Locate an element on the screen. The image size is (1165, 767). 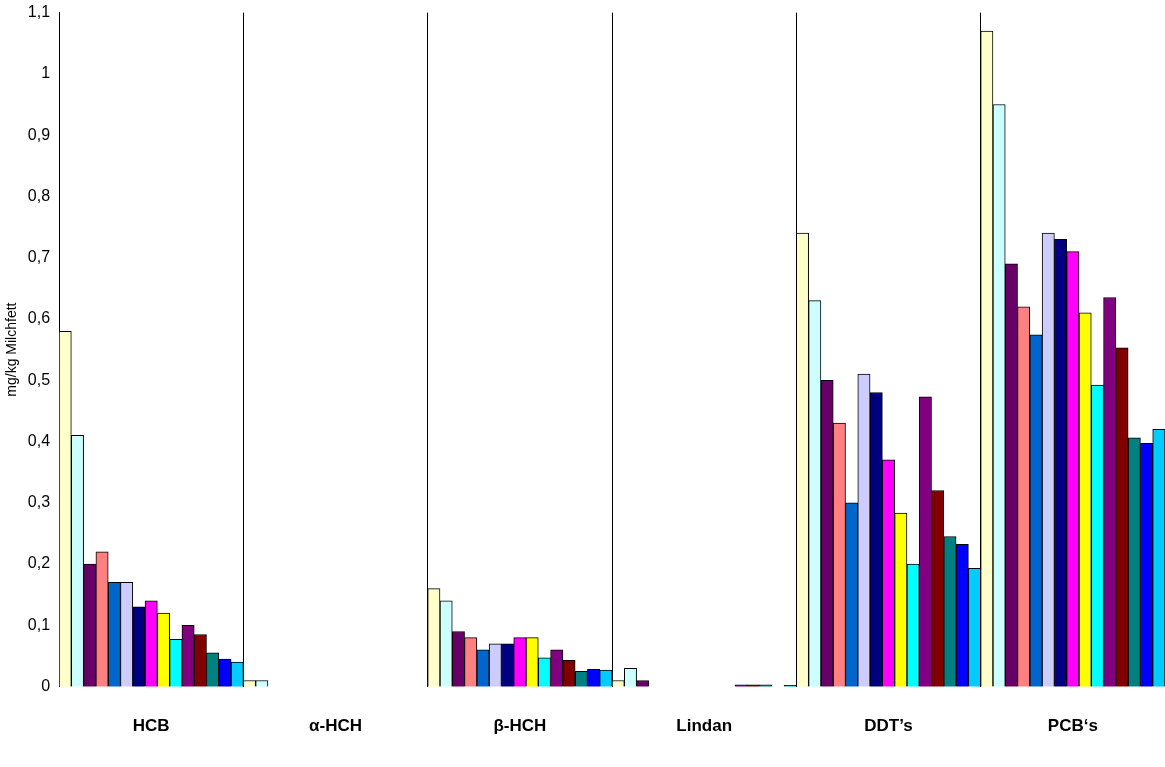
y-tick-label: 0,5 is located at coordinates (39, 379).